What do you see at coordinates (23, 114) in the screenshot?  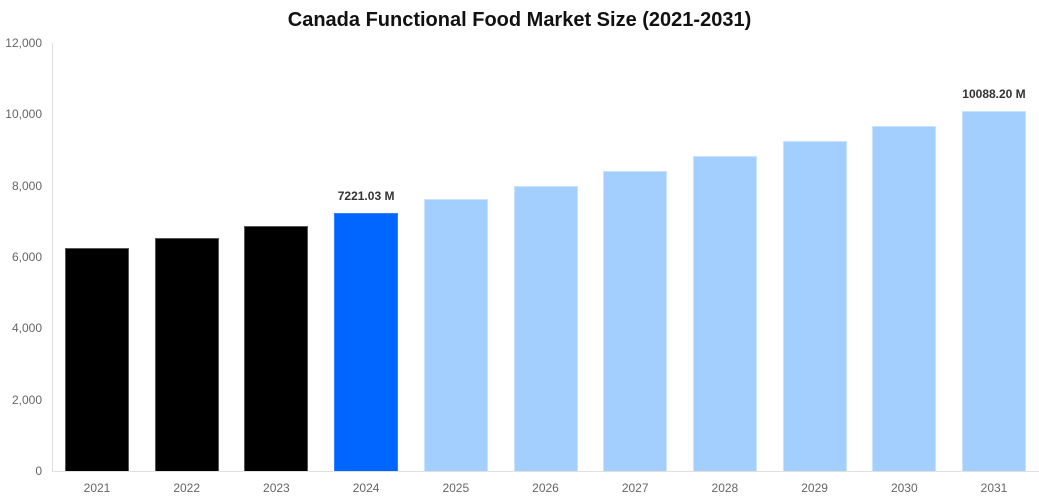 I see `y-tick-label: 10,000` at bounding box center [23, 114].